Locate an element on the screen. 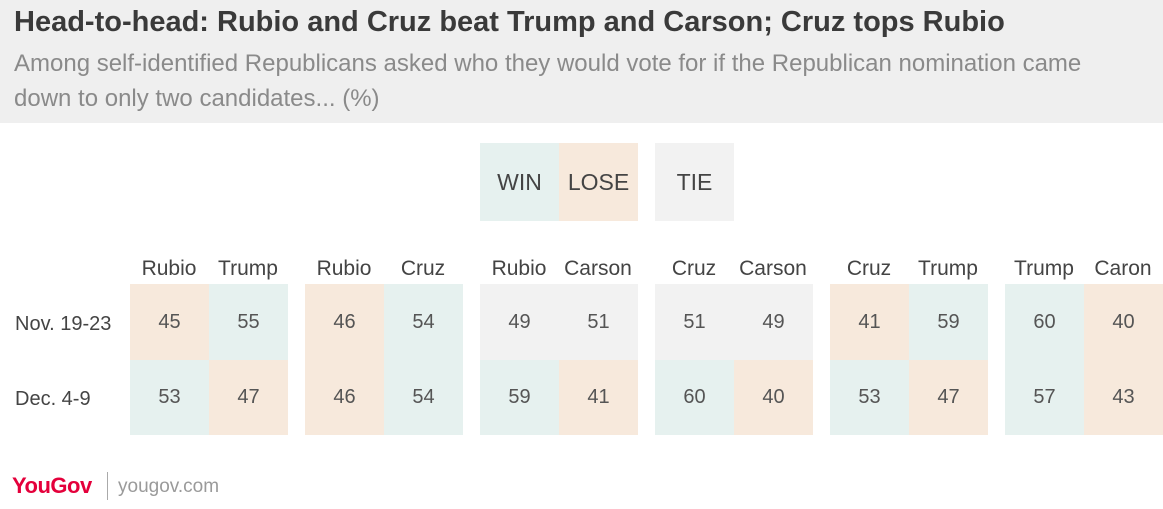 The height and width of the screenshot is (509, 1163). yougov-logo: YouGov is located at coordinates (52, 485).